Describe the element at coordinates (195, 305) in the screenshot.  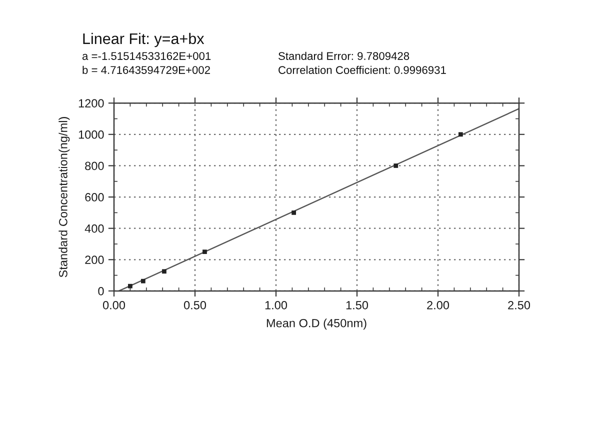
I see `x-tick-label: 0.50` at that location.